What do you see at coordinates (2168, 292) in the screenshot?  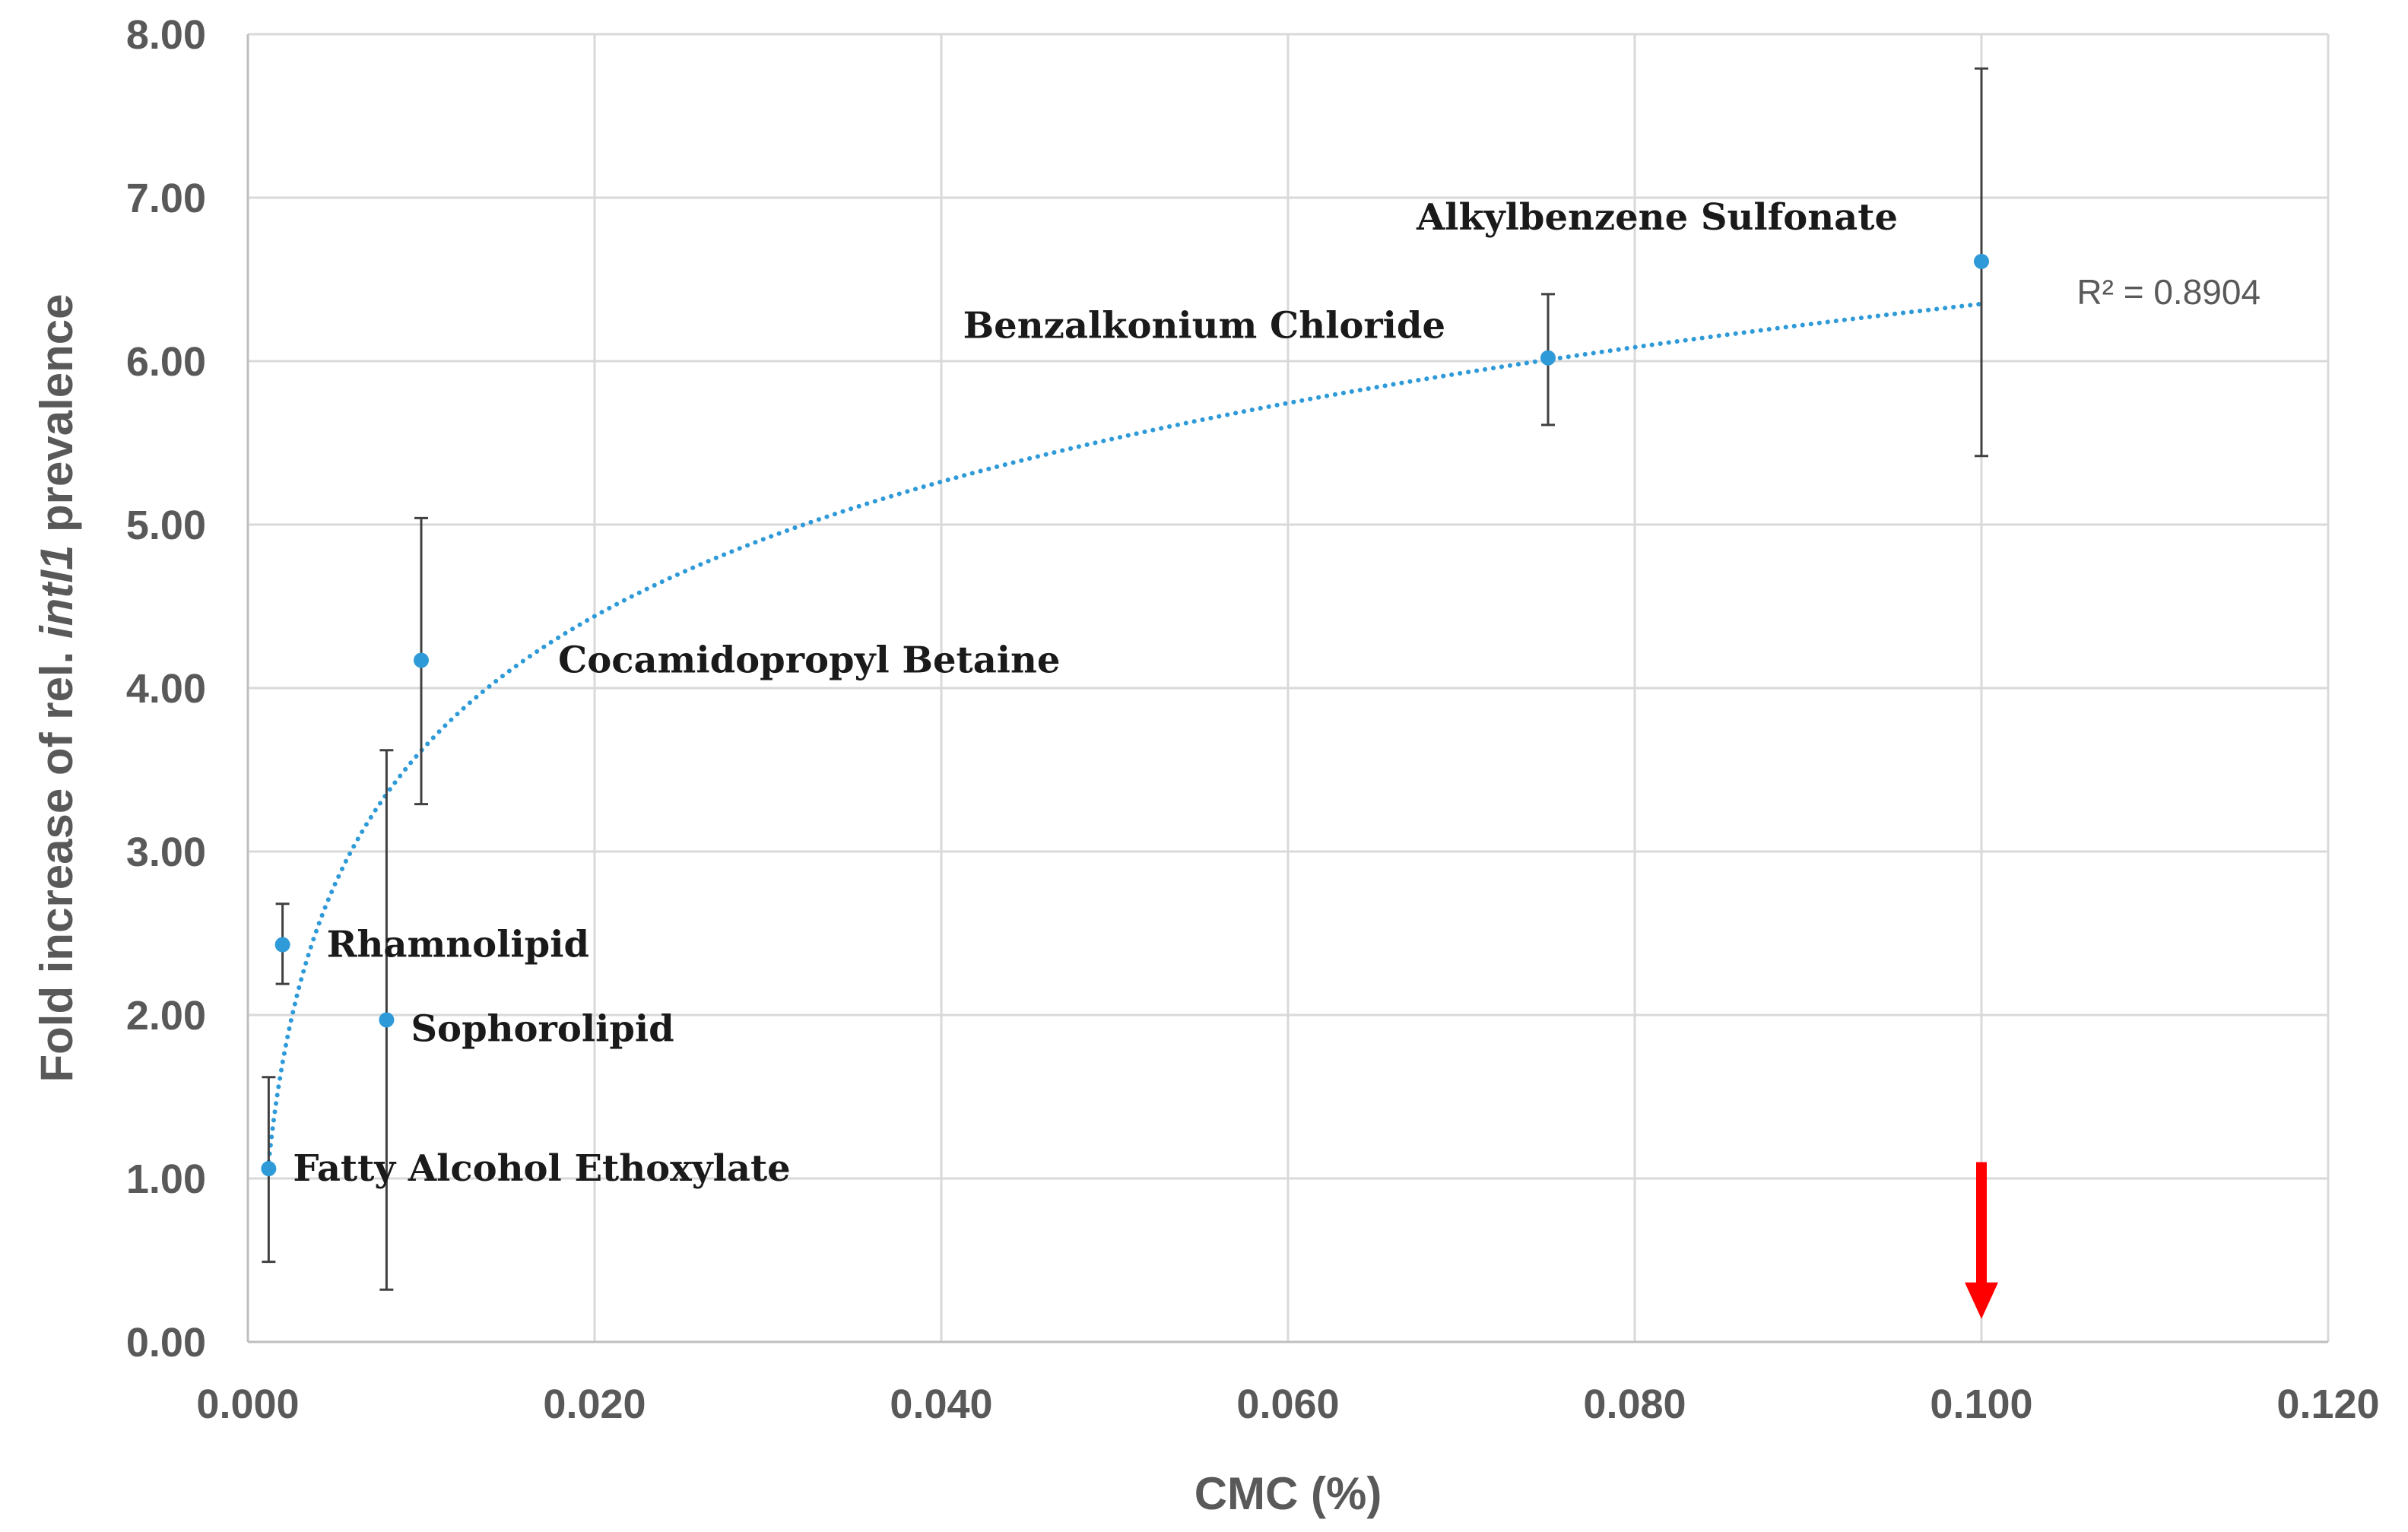 I see `r-squared-label: R² = 0.8904` at bounding box center [2168, 292].